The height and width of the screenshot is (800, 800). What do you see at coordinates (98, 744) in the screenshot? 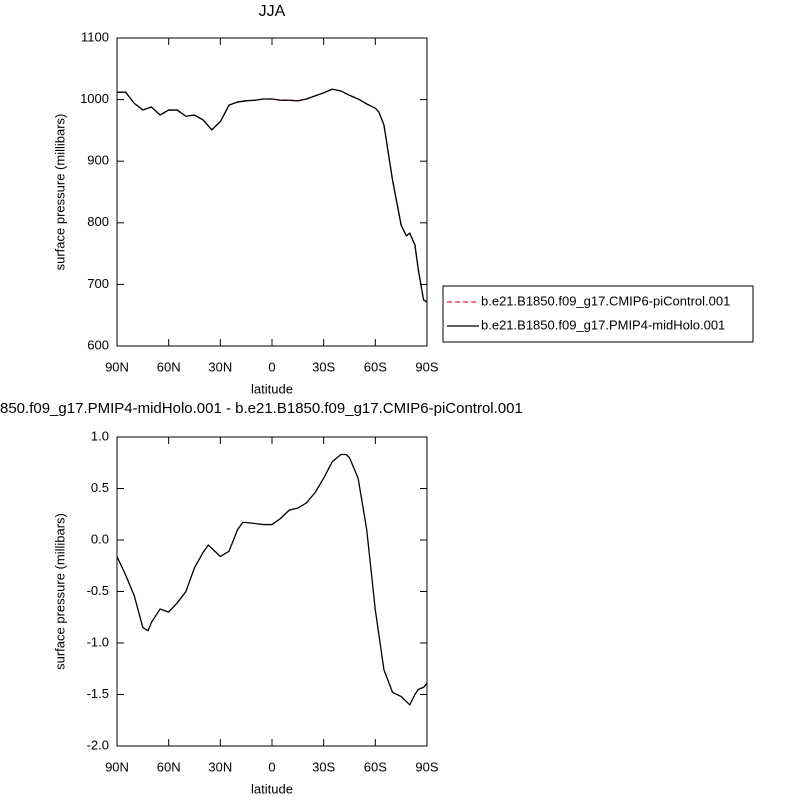
I see `y-tick-label: -2.0` at bounding box center [98, 744].